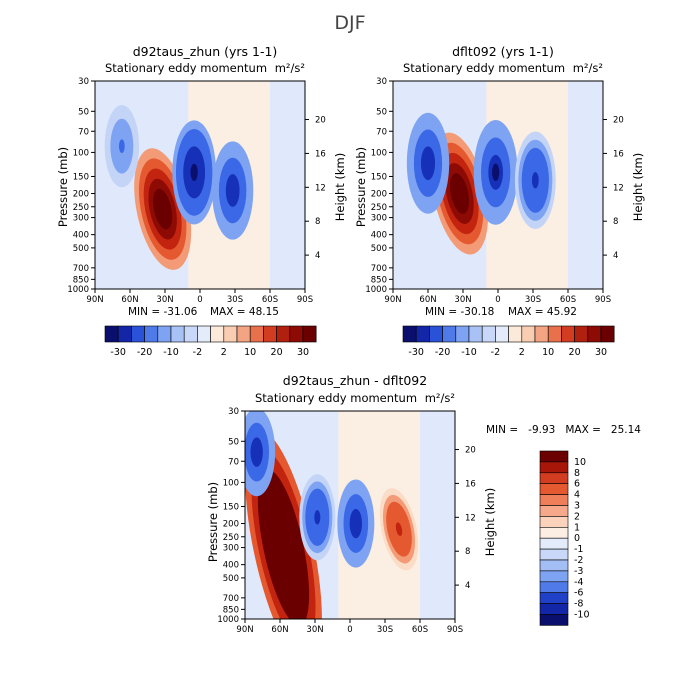  Describe the element at coordinates (578, 571) in the screenshot. I see `diff-colorbar-label-10: -3` at that location.